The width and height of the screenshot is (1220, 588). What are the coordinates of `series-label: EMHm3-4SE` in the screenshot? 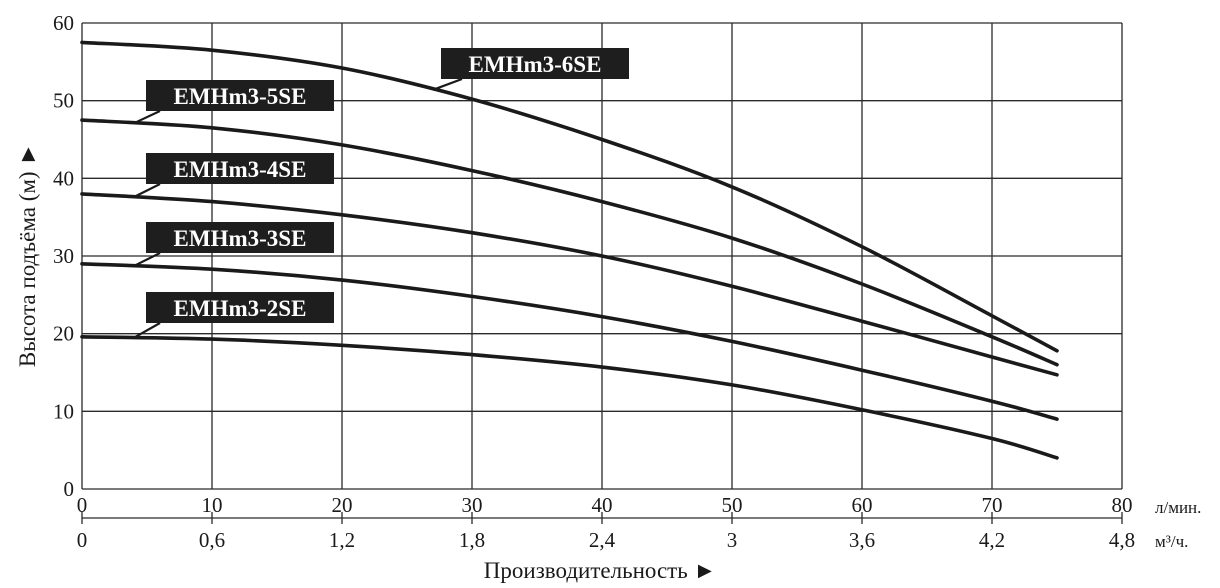 It's located at (240, 169).